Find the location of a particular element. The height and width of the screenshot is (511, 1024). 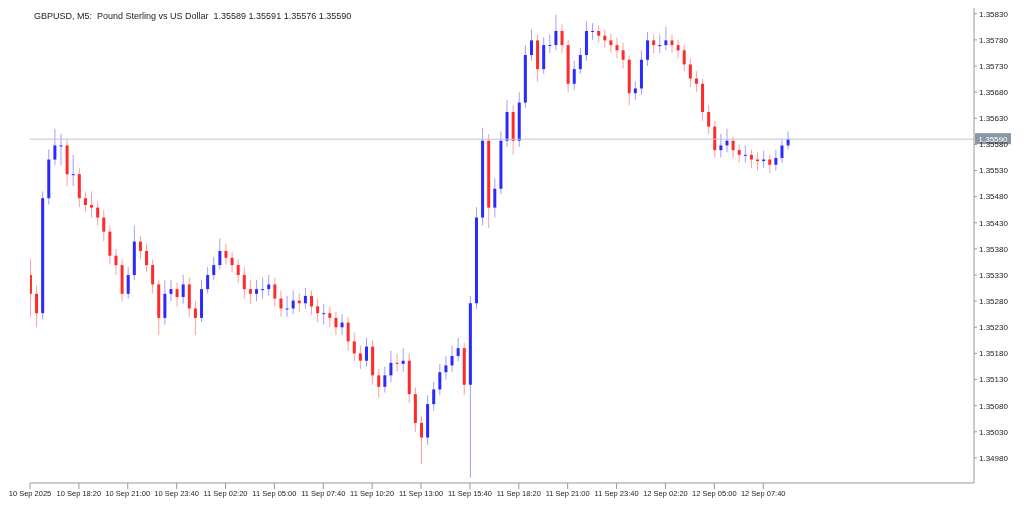

y-tick-label: 1.35030 is located at coordinates (994, 432).